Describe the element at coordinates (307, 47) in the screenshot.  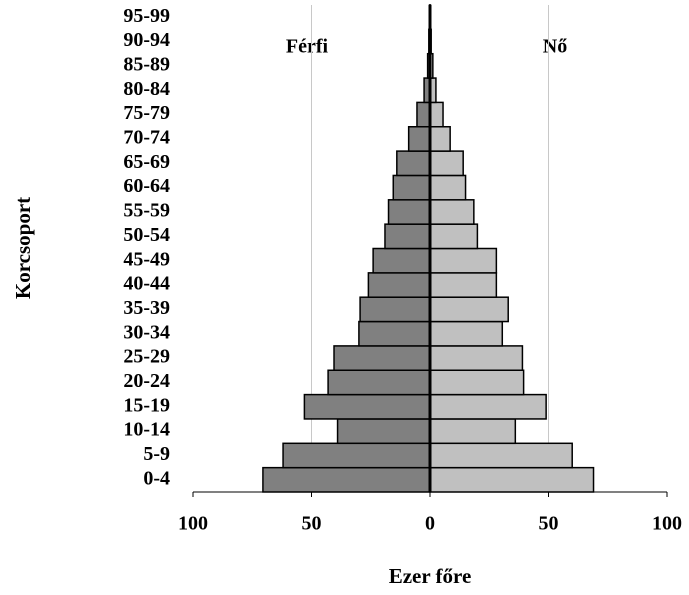
I see `annotation: Férfi` at that location.